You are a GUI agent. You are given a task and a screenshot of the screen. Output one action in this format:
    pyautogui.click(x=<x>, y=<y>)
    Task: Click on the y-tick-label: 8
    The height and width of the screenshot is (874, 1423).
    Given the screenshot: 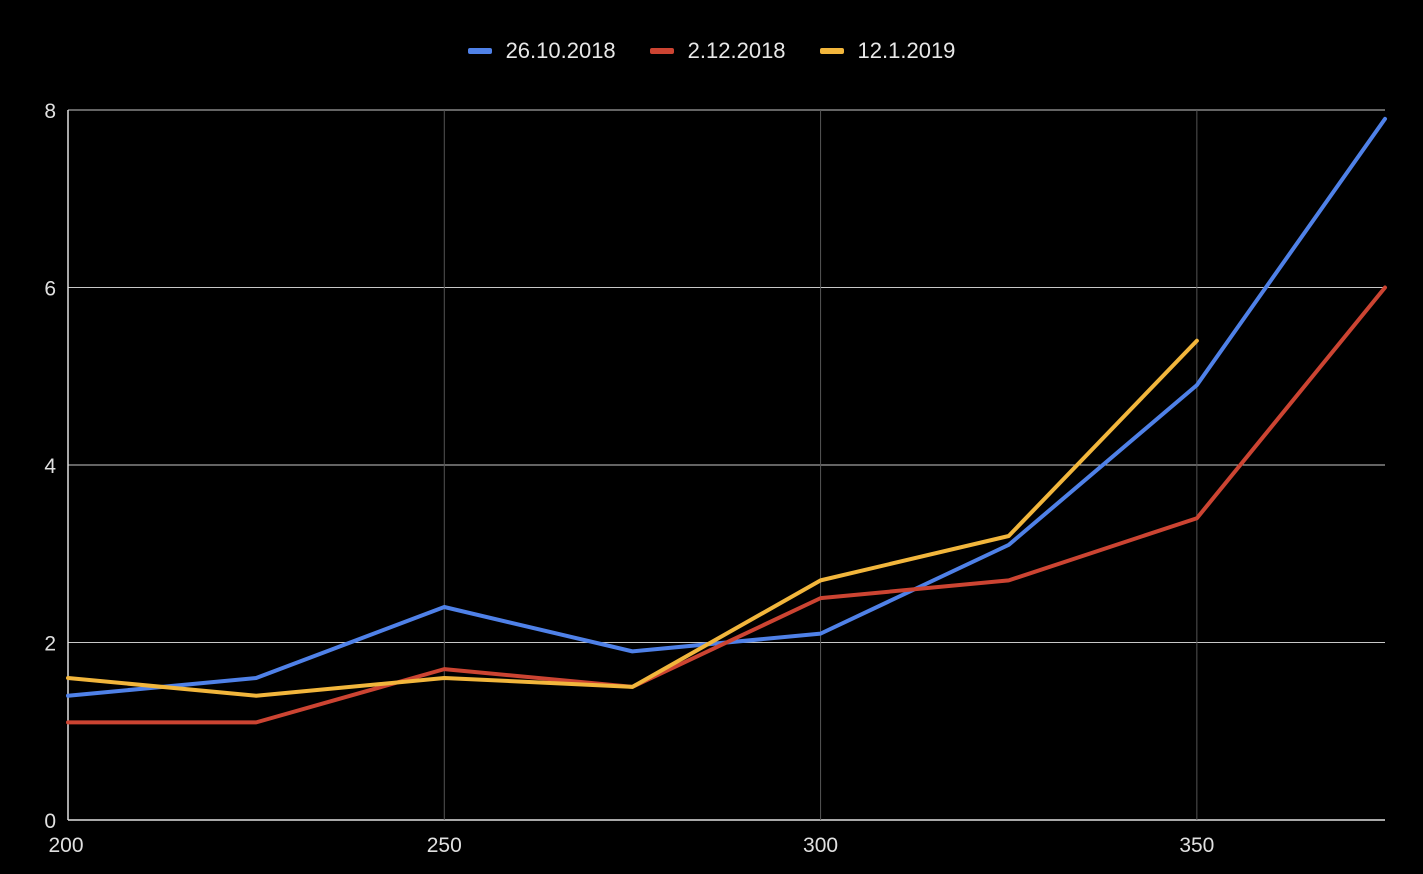 What is the action you would take?
    pyautogui.click(x=50, y=111)
    